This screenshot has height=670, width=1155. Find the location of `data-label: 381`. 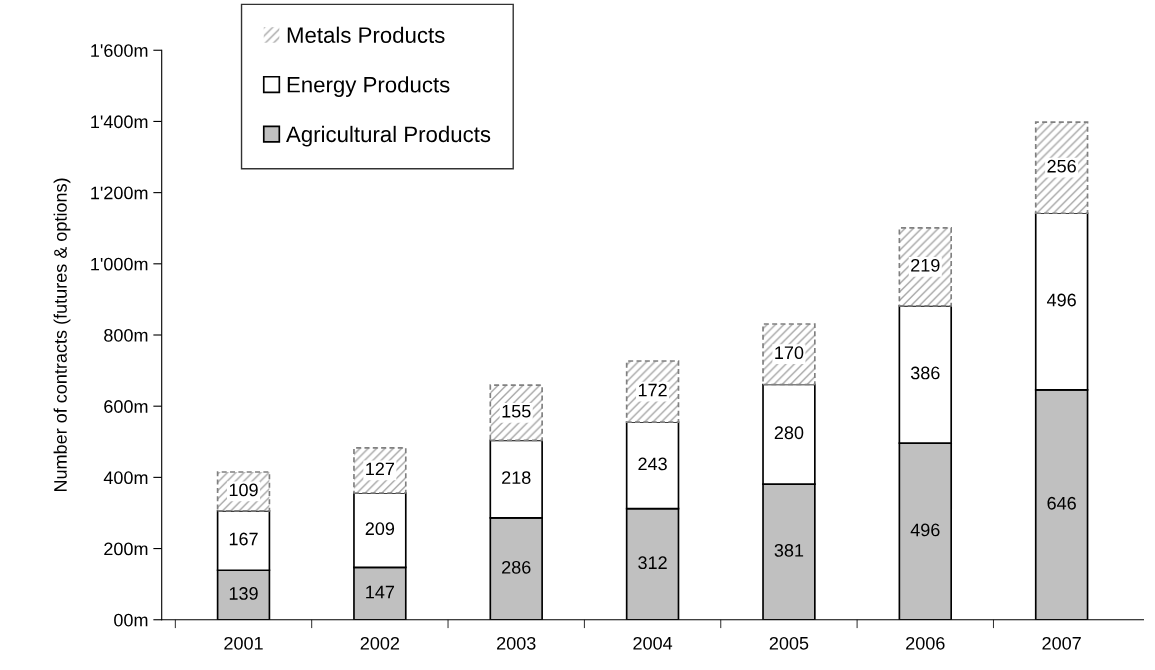

data-label: 381 is located at coordinates (789, 550).